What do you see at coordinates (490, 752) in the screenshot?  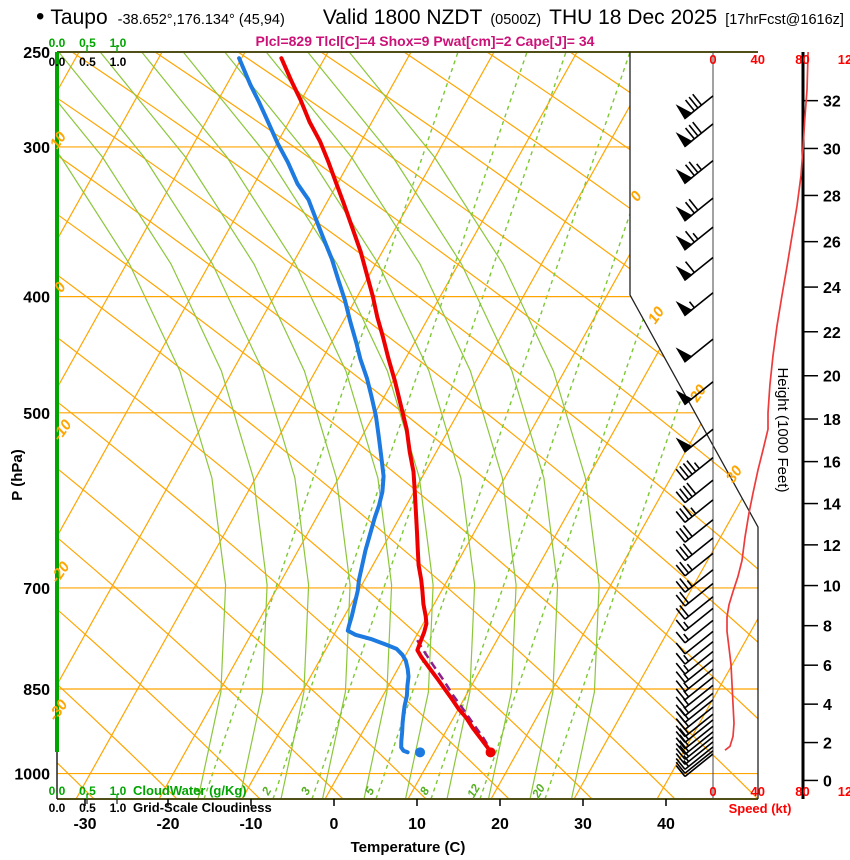 I see `surface-temperature-dot` at bounding box center [490, 752].